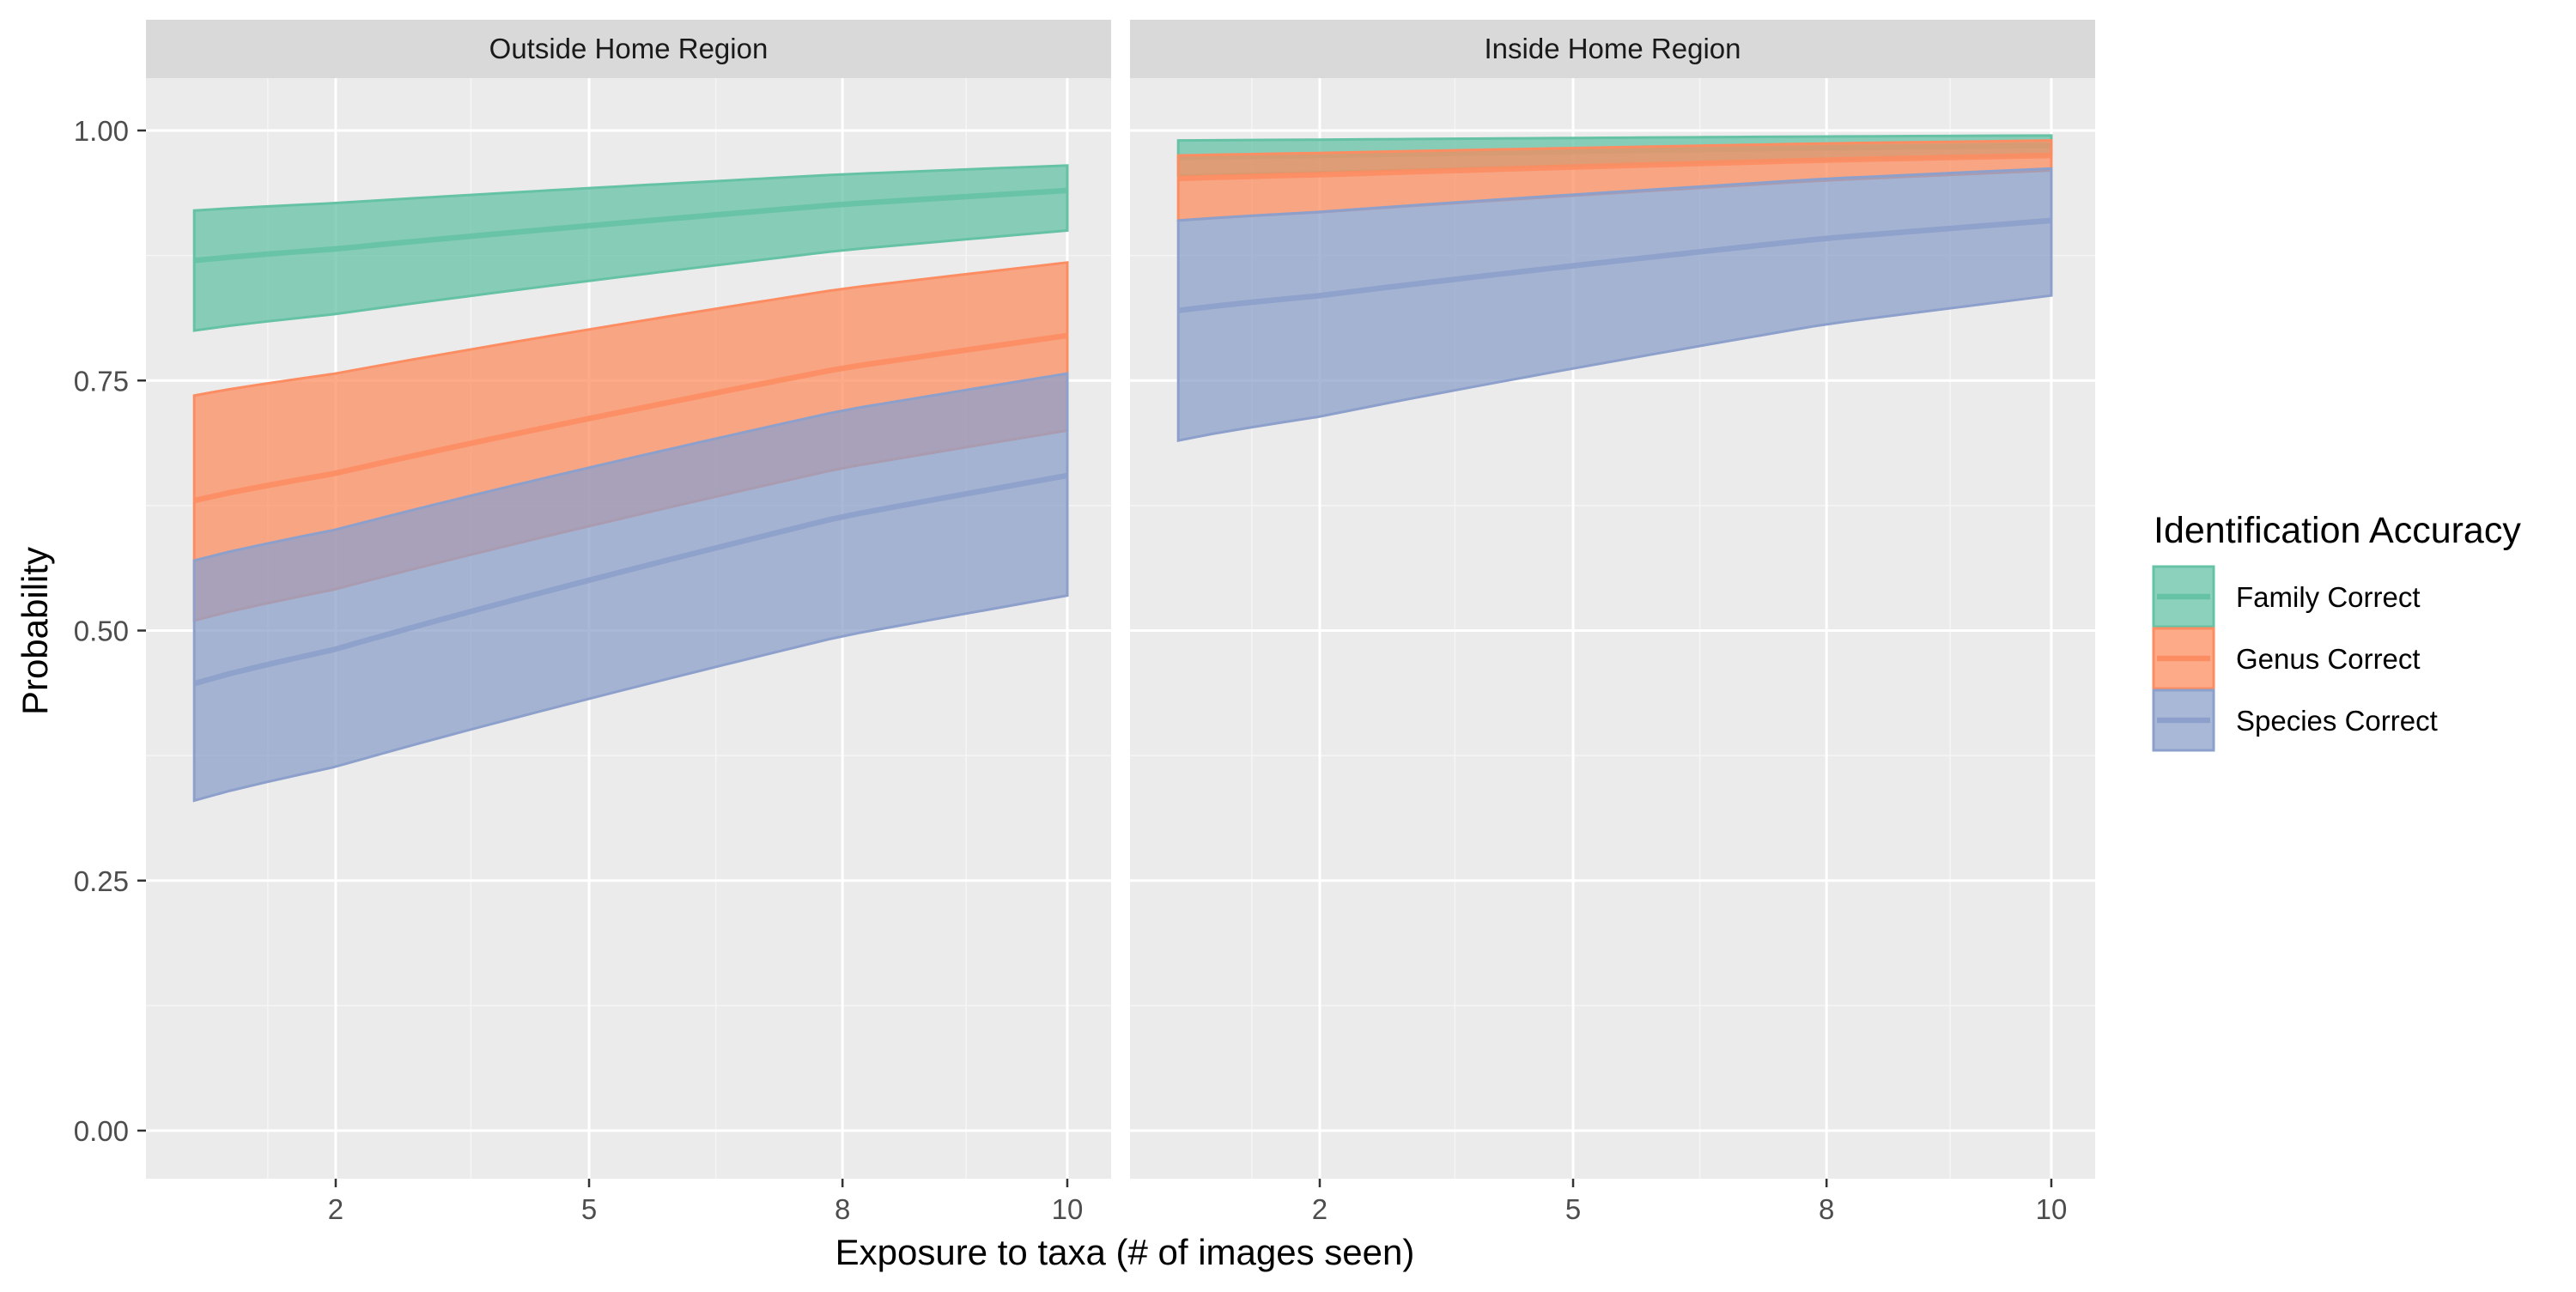 This screenshot has width=2576, height=1292. I want to click on legend-entry-species-correct: Species Correct, so click(2295, 720).